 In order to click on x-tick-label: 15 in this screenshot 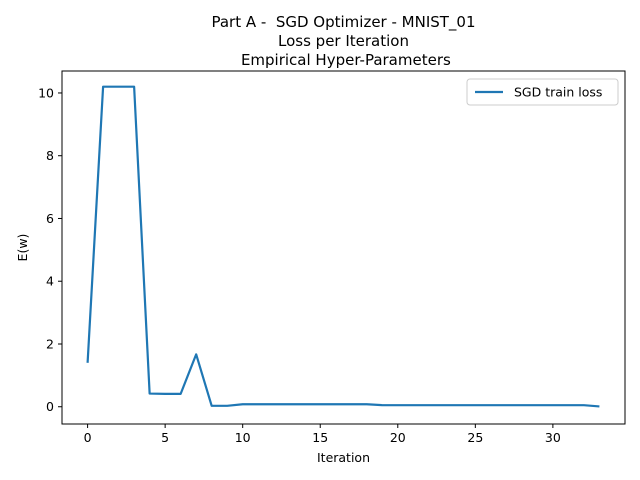, I will do `click(320, 437)`.